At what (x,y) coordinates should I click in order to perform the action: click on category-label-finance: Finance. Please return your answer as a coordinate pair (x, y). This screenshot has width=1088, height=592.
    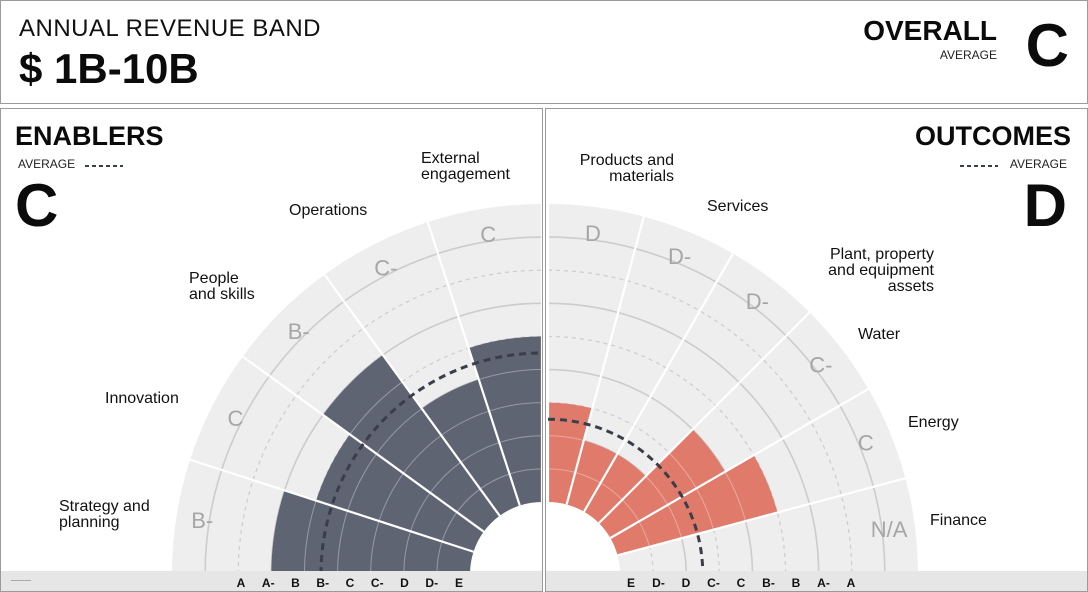
    Looking at the image, I should click on (958, 520).